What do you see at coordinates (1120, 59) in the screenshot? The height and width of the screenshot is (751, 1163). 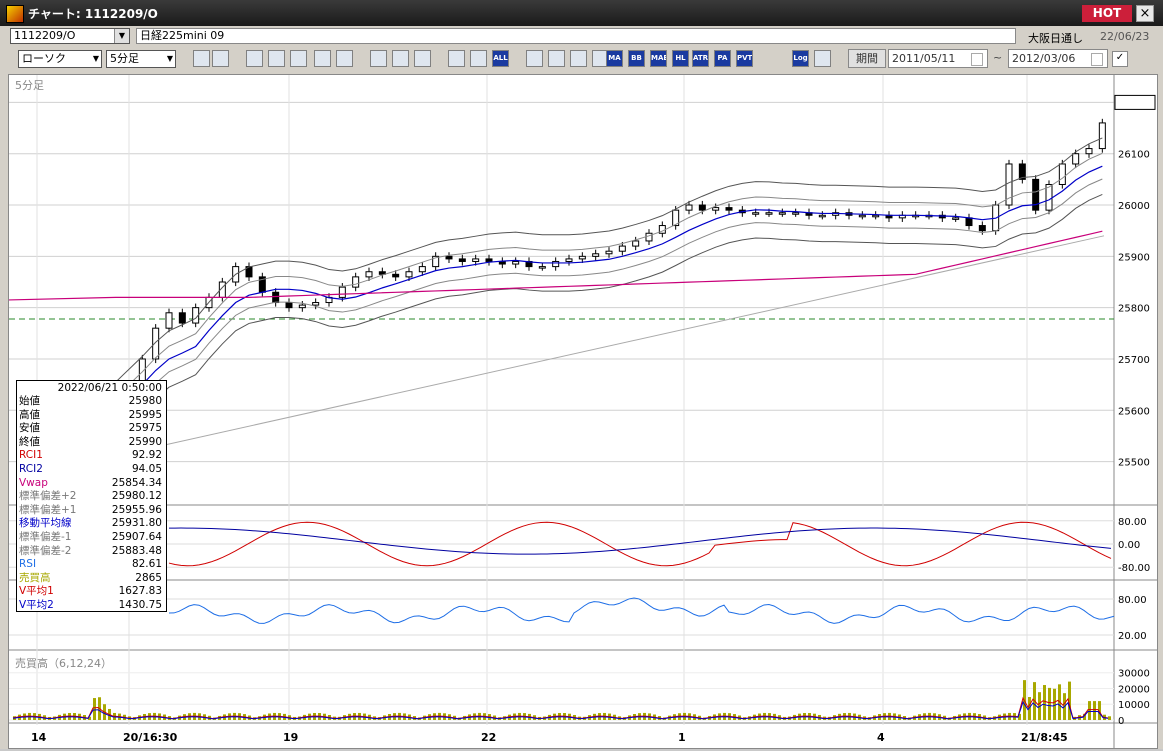 I see `apply-checkbox: ✓` at bounding box center [1120, 59].